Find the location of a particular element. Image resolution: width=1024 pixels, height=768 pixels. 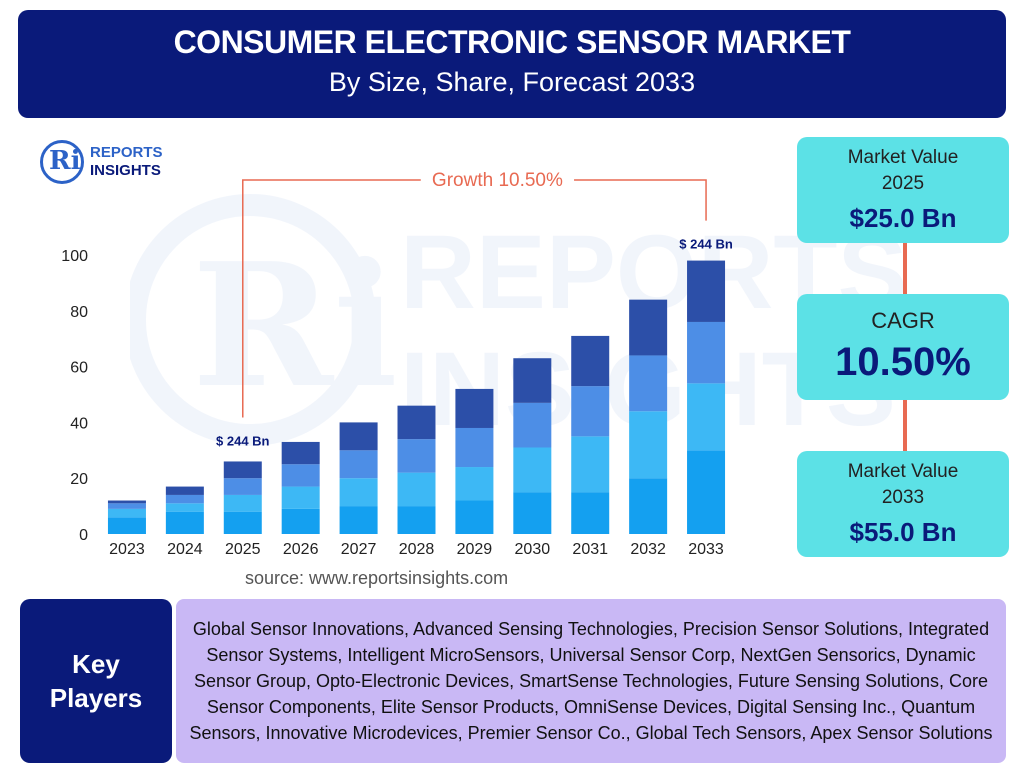

y-tick-label: 60 is located at coordinates (79, 368).